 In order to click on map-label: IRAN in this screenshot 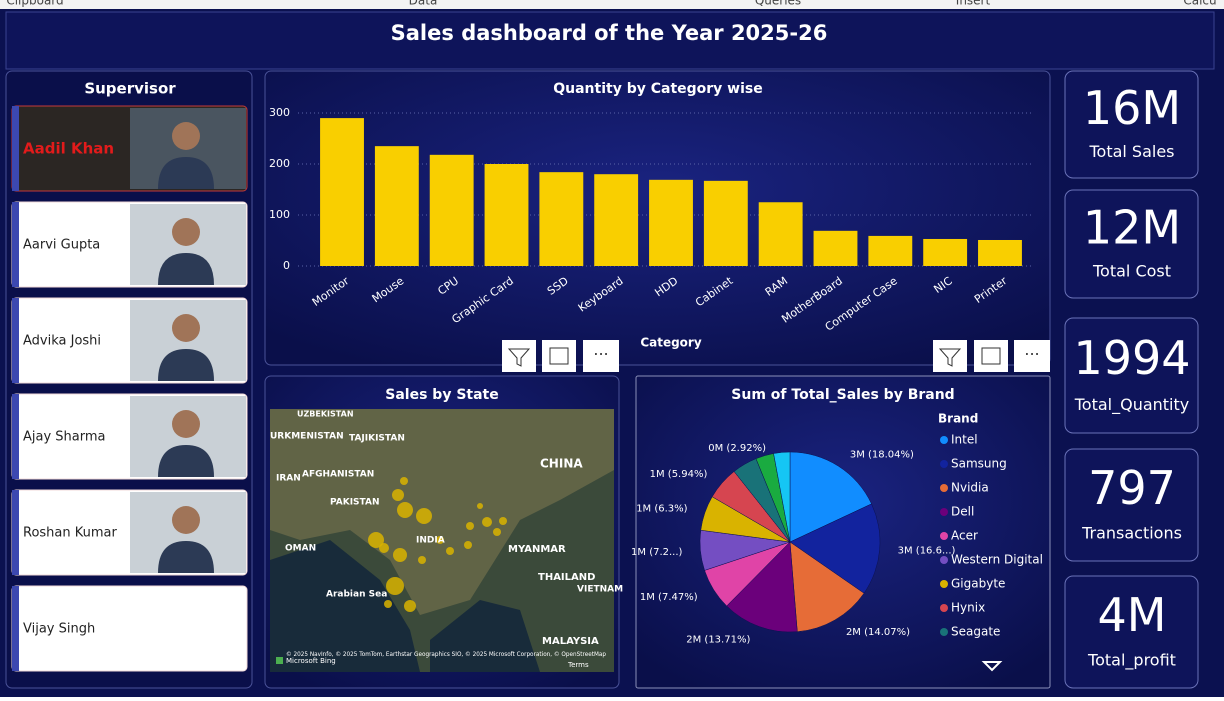, I will do `click(288, 479)`.